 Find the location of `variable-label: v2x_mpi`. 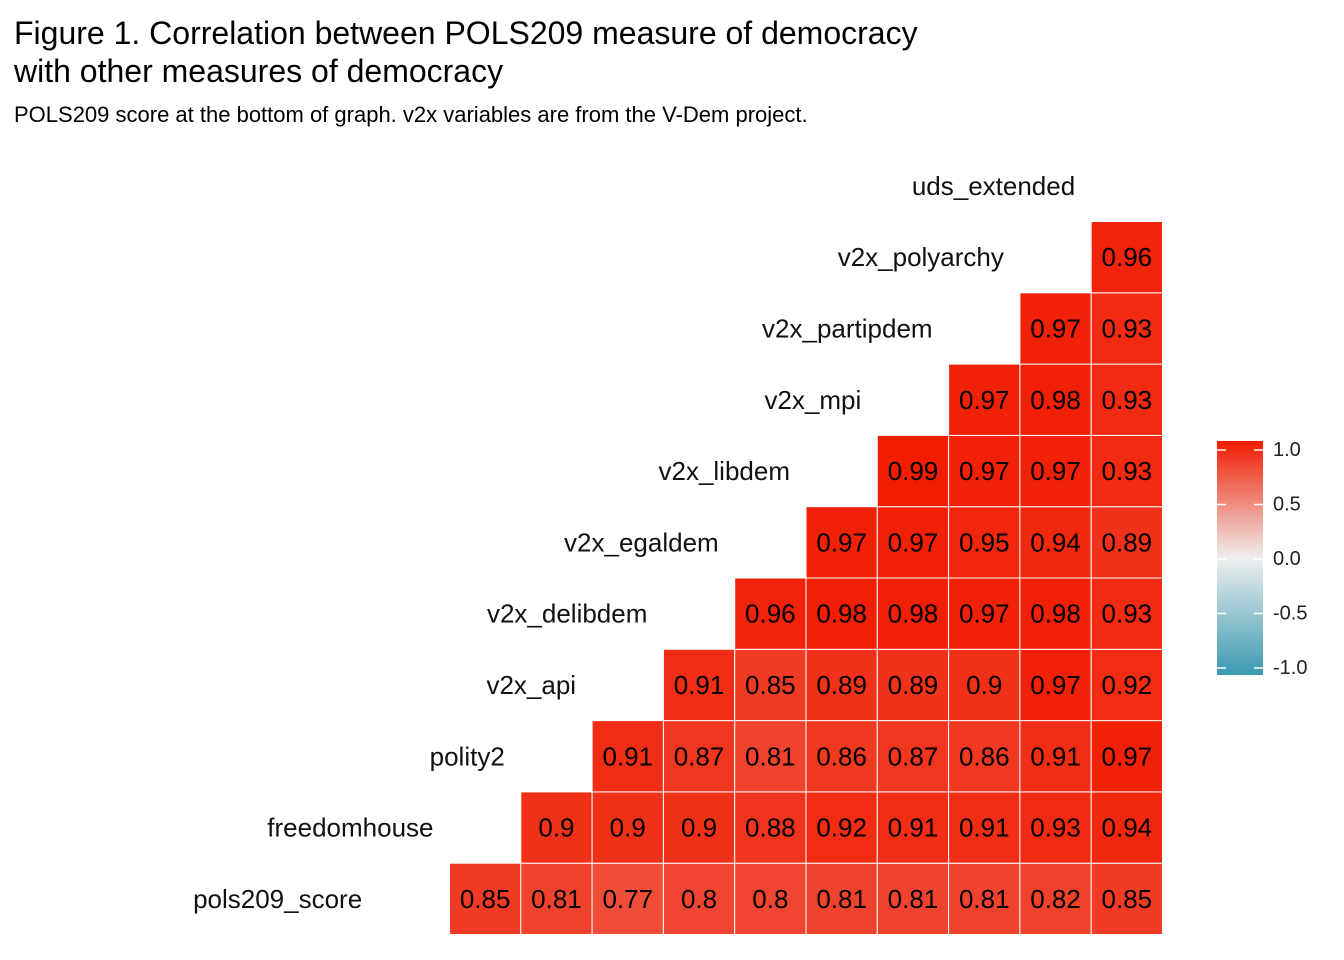

variable-label: v2x_mpi is located at coordinates (812, 400).